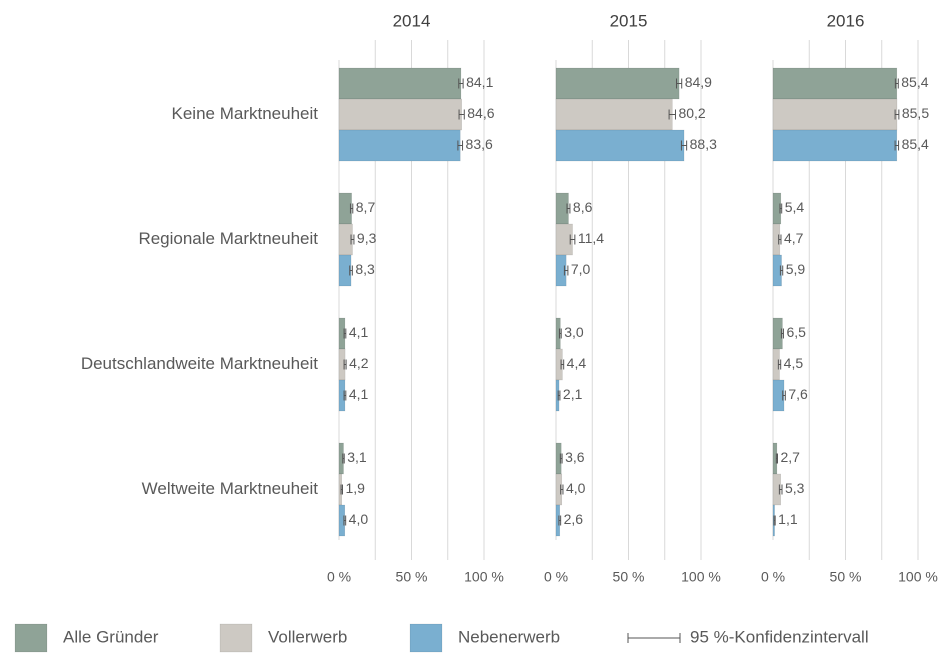  Describe the element at coordinates (794, 238) in the screenshot. I see `value-label: 4,7` at that location.